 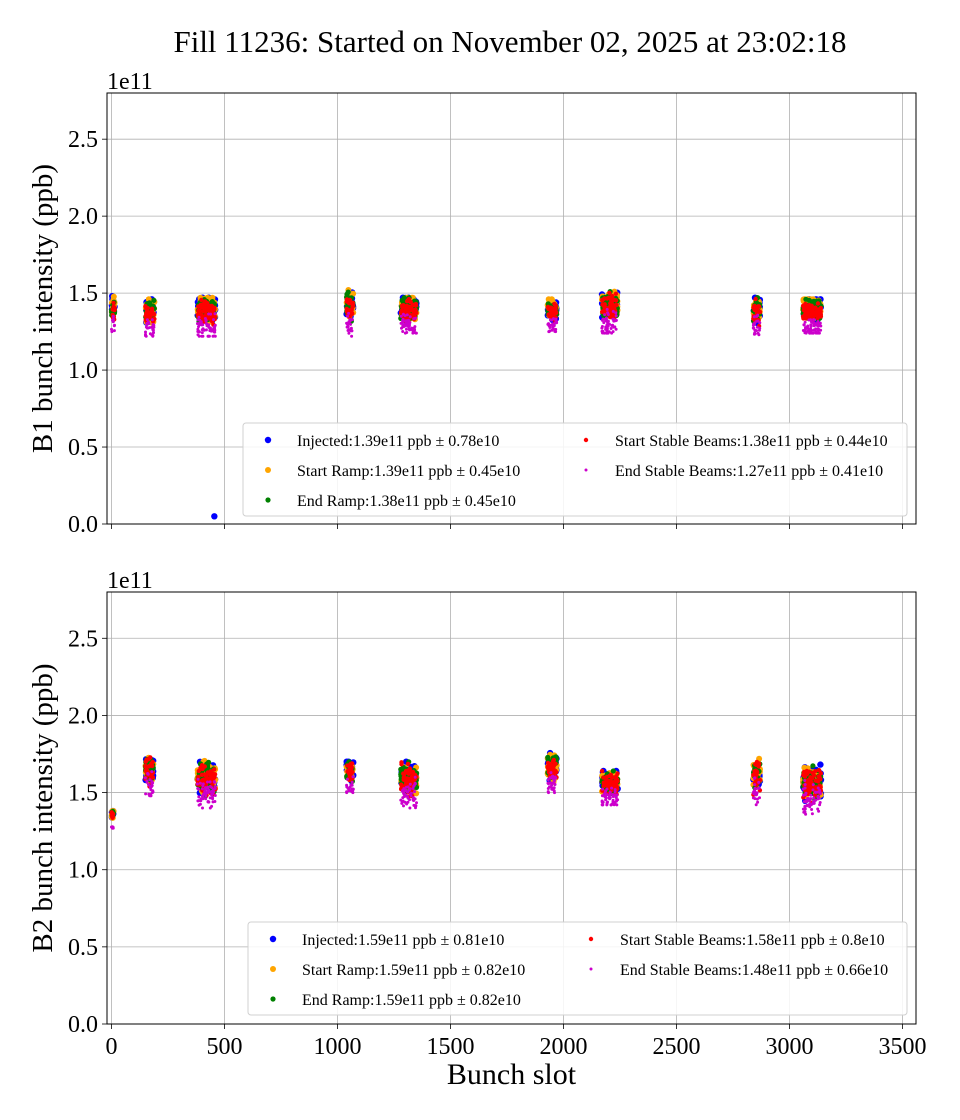 What do you see at coordinates (43, 807) in the screenshot?
I see `y-axis-label: B2 bunch intensity (ppb)` at bounding box center [43, 807].